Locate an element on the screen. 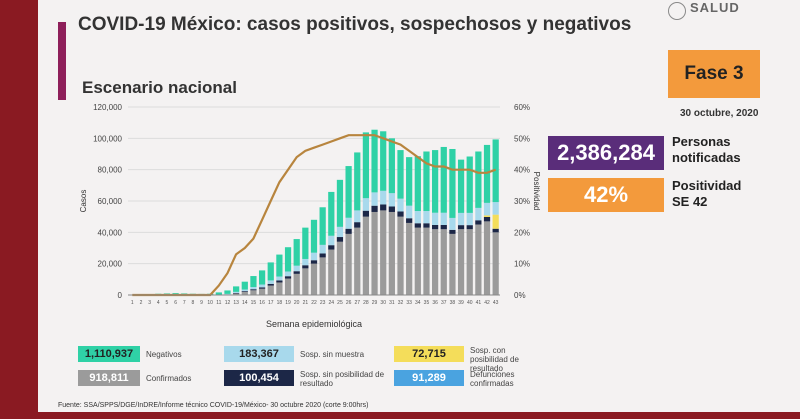 This screenshot has height=419, width=800. personas-value: 2,386,284 is located at coordinates (606, 153).